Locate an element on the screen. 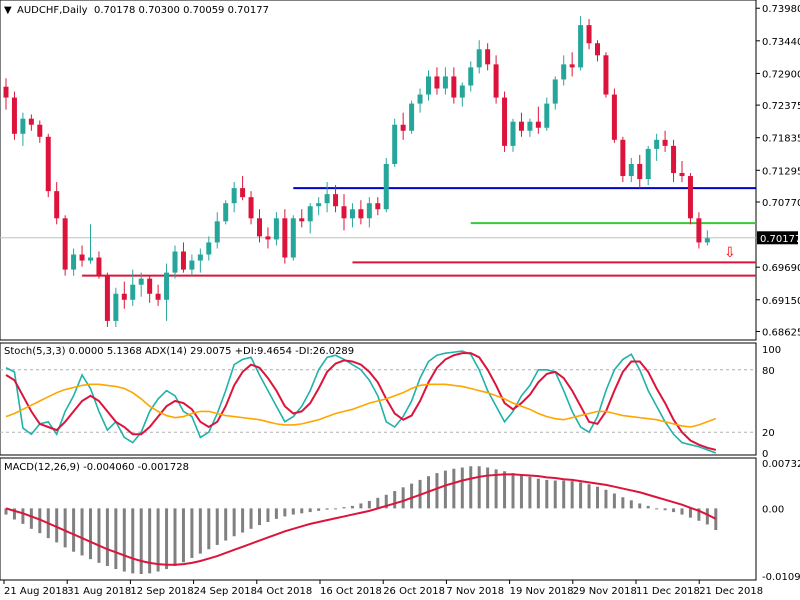 This screenshot has height=600, width=800. time-tick-label: 29 Nov 2018 is located at coordinates (605, 591).